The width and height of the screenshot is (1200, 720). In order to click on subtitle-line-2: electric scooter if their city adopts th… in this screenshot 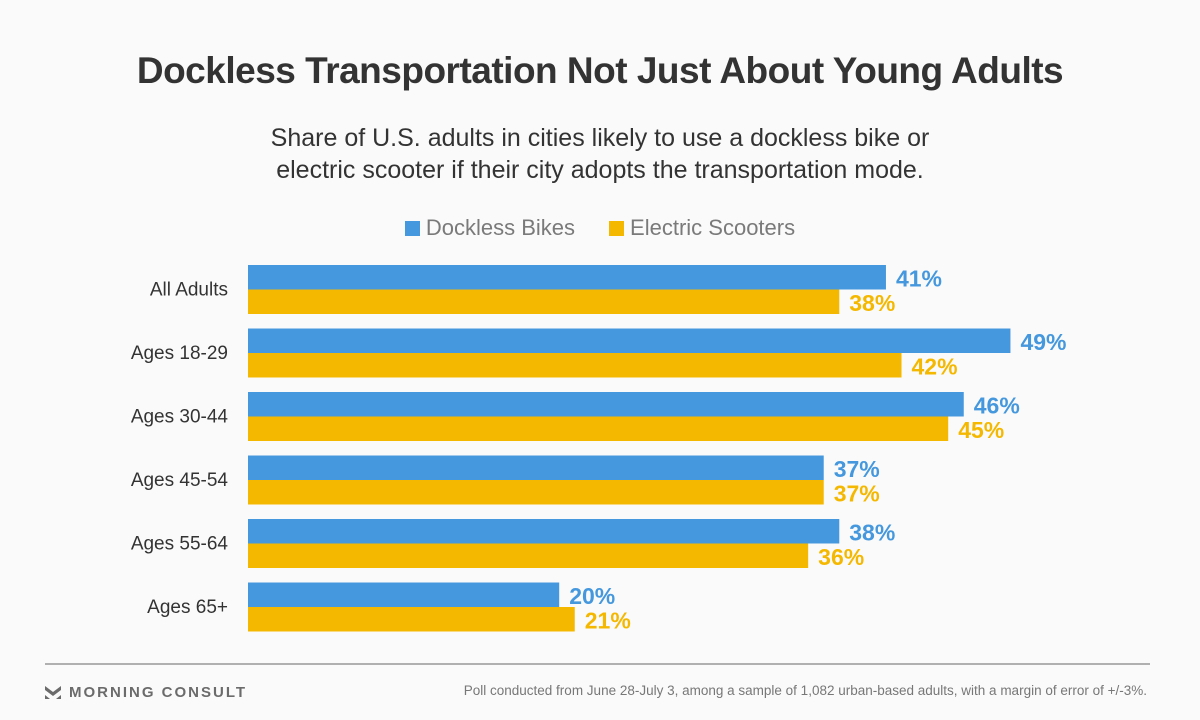, I will do `click(600, 170)`.